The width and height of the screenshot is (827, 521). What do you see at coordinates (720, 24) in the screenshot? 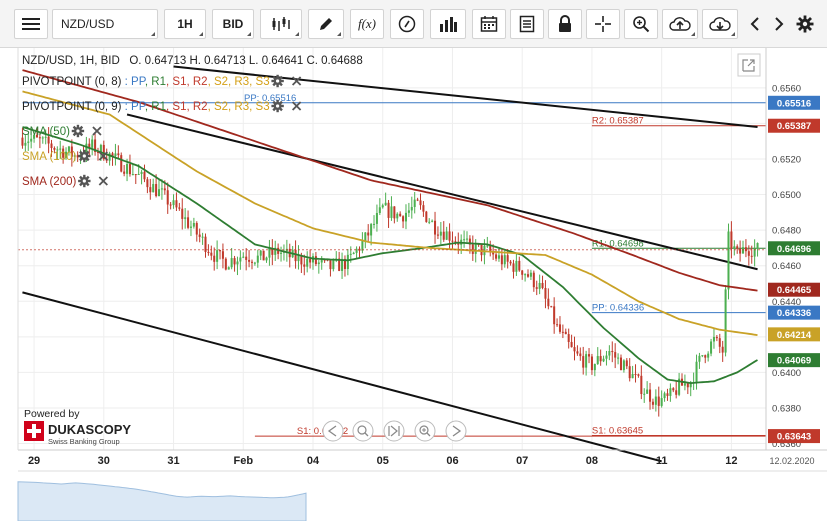
I see `download-button` at bounding box center [720, 24].